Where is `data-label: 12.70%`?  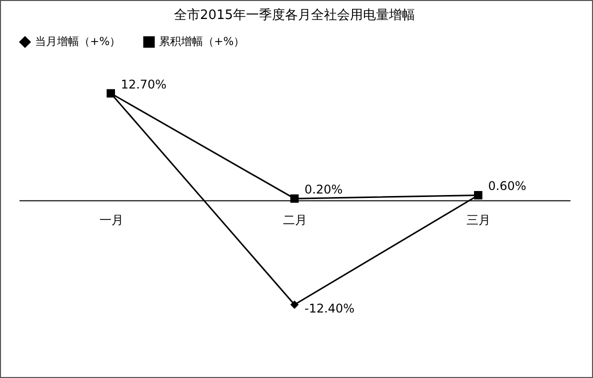
data-label: 12.70% is located at coordinates (143, 84).